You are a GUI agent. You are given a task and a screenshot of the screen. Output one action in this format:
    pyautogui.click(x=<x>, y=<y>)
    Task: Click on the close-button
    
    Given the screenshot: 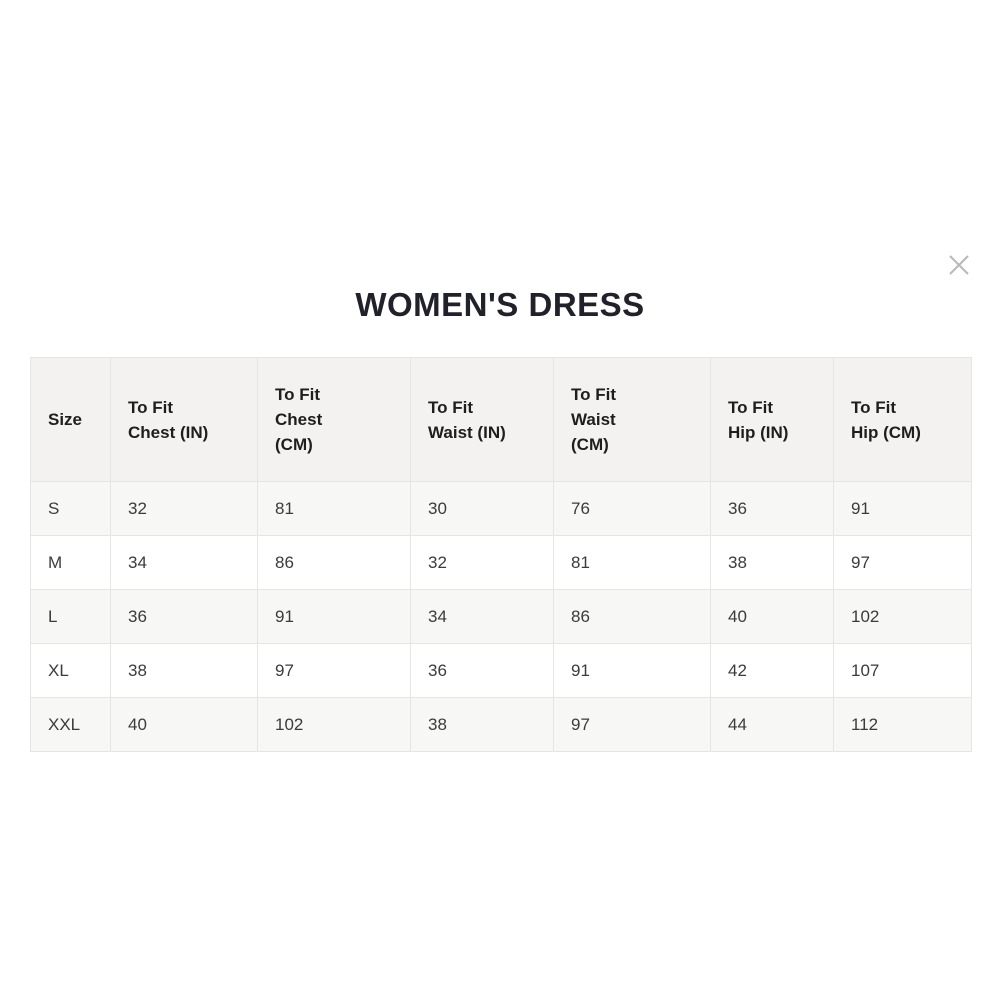 What is the action you would take?
    pyautogui.click(x=959, y=265)
    